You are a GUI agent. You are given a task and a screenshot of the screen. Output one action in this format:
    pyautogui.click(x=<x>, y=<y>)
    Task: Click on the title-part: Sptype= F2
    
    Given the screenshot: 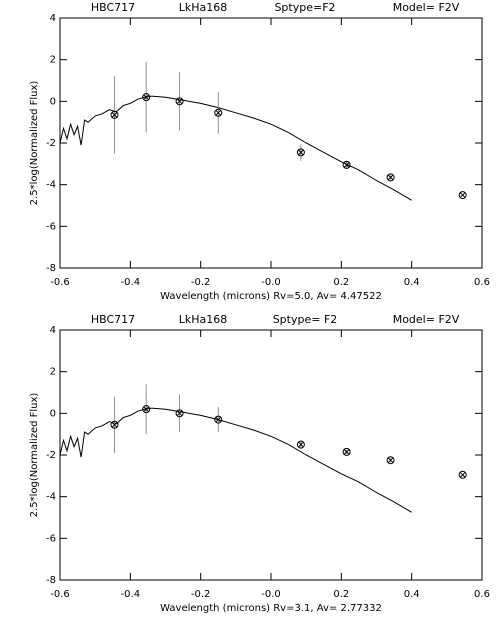 What is the action you would take?
    pyautogui.click(x=305, y=319)
    